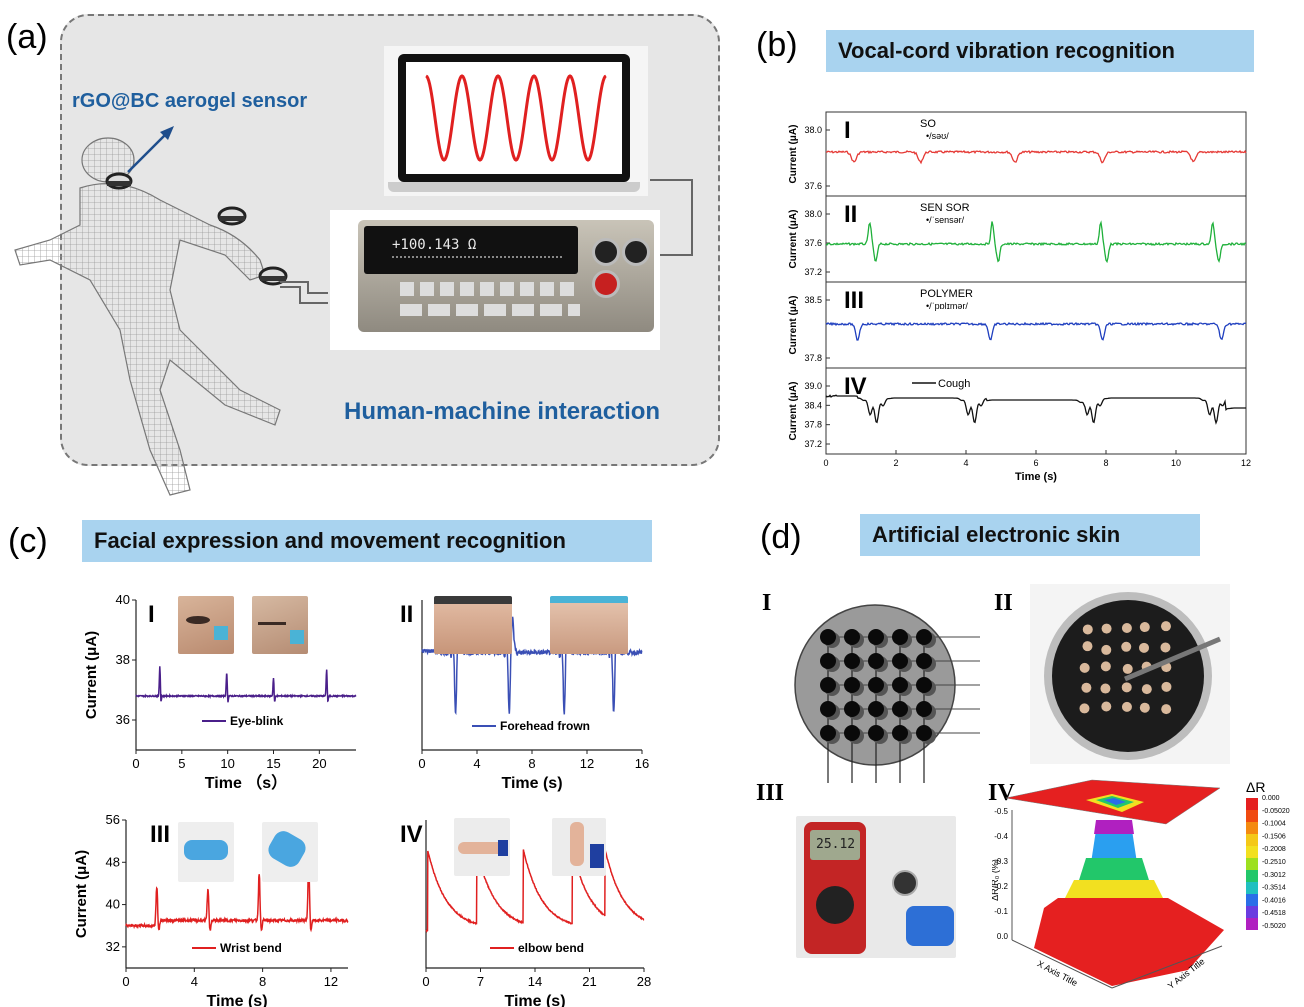 This screenshot has height=1007, width=1304. I want to click on sensor-puck-neck, so click(119, 181).